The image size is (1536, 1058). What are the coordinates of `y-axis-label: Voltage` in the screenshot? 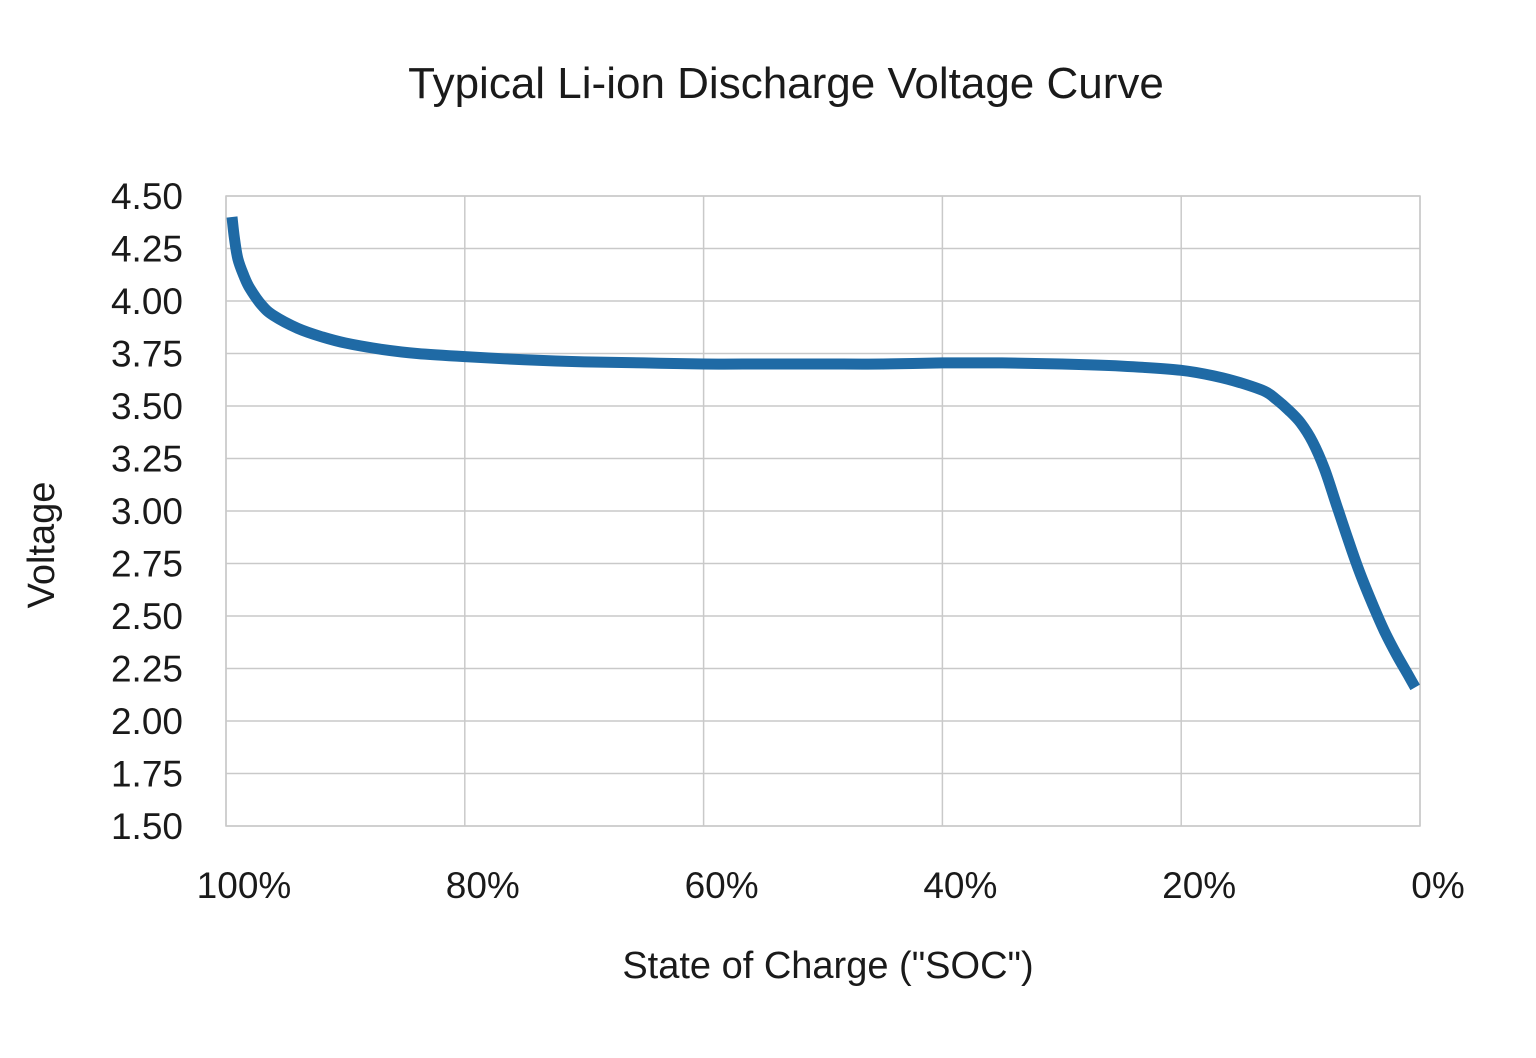 It's located at (42, 545).